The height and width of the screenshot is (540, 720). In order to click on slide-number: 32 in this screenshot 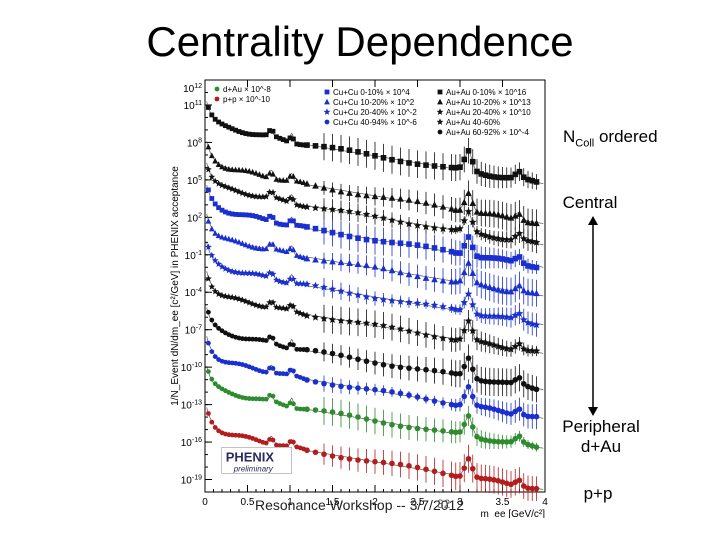, I will do `click(444, 504)`.